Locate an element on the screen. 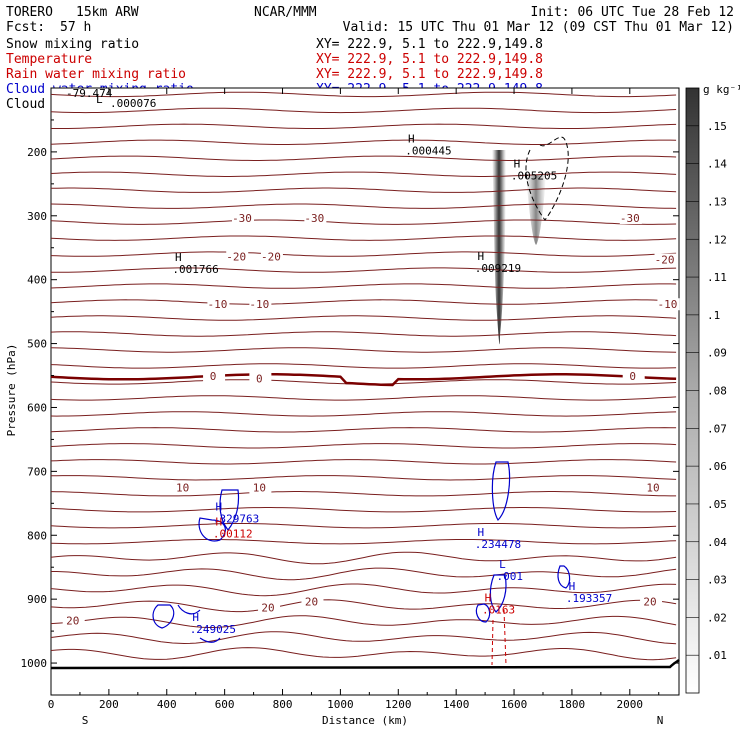  x-tick-label: 1400 is located at coordinates (456, 704).